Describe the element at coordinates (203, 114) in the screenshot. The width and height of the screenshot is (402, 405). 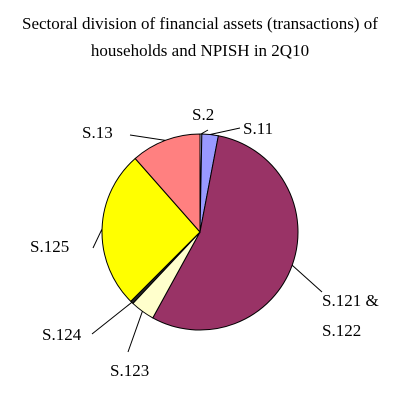
I see `slice-label: S.2` at that location.